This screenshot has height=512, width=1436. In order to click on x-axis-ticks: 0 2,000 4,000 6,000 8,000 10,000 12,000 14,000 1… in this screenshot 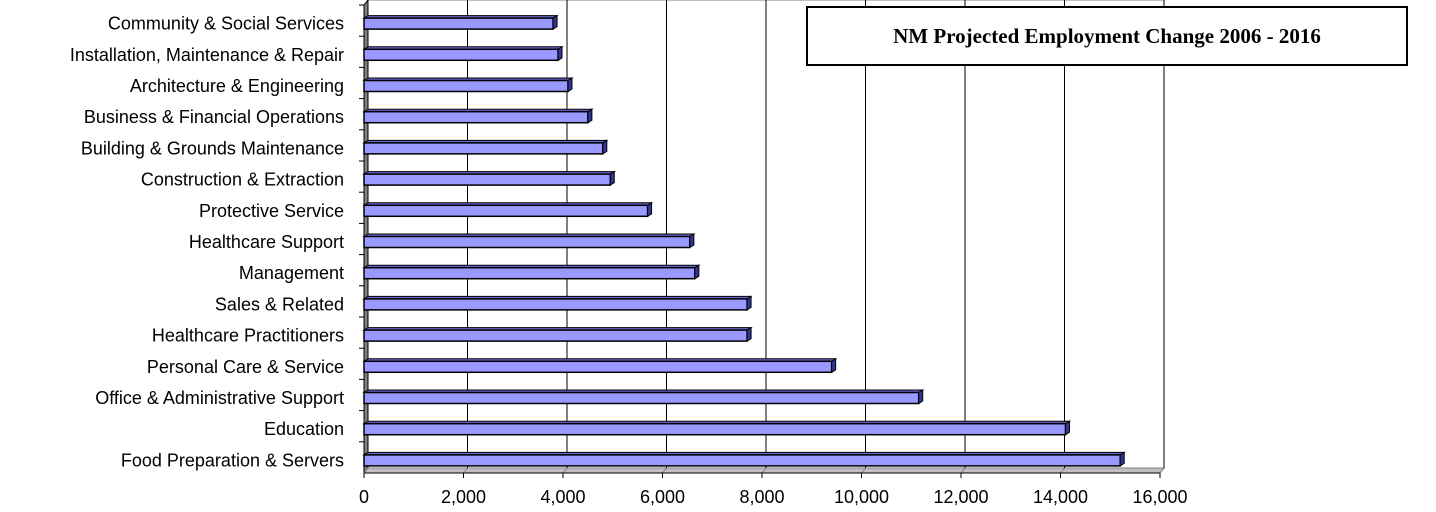, I will do `click(773, 489)`.